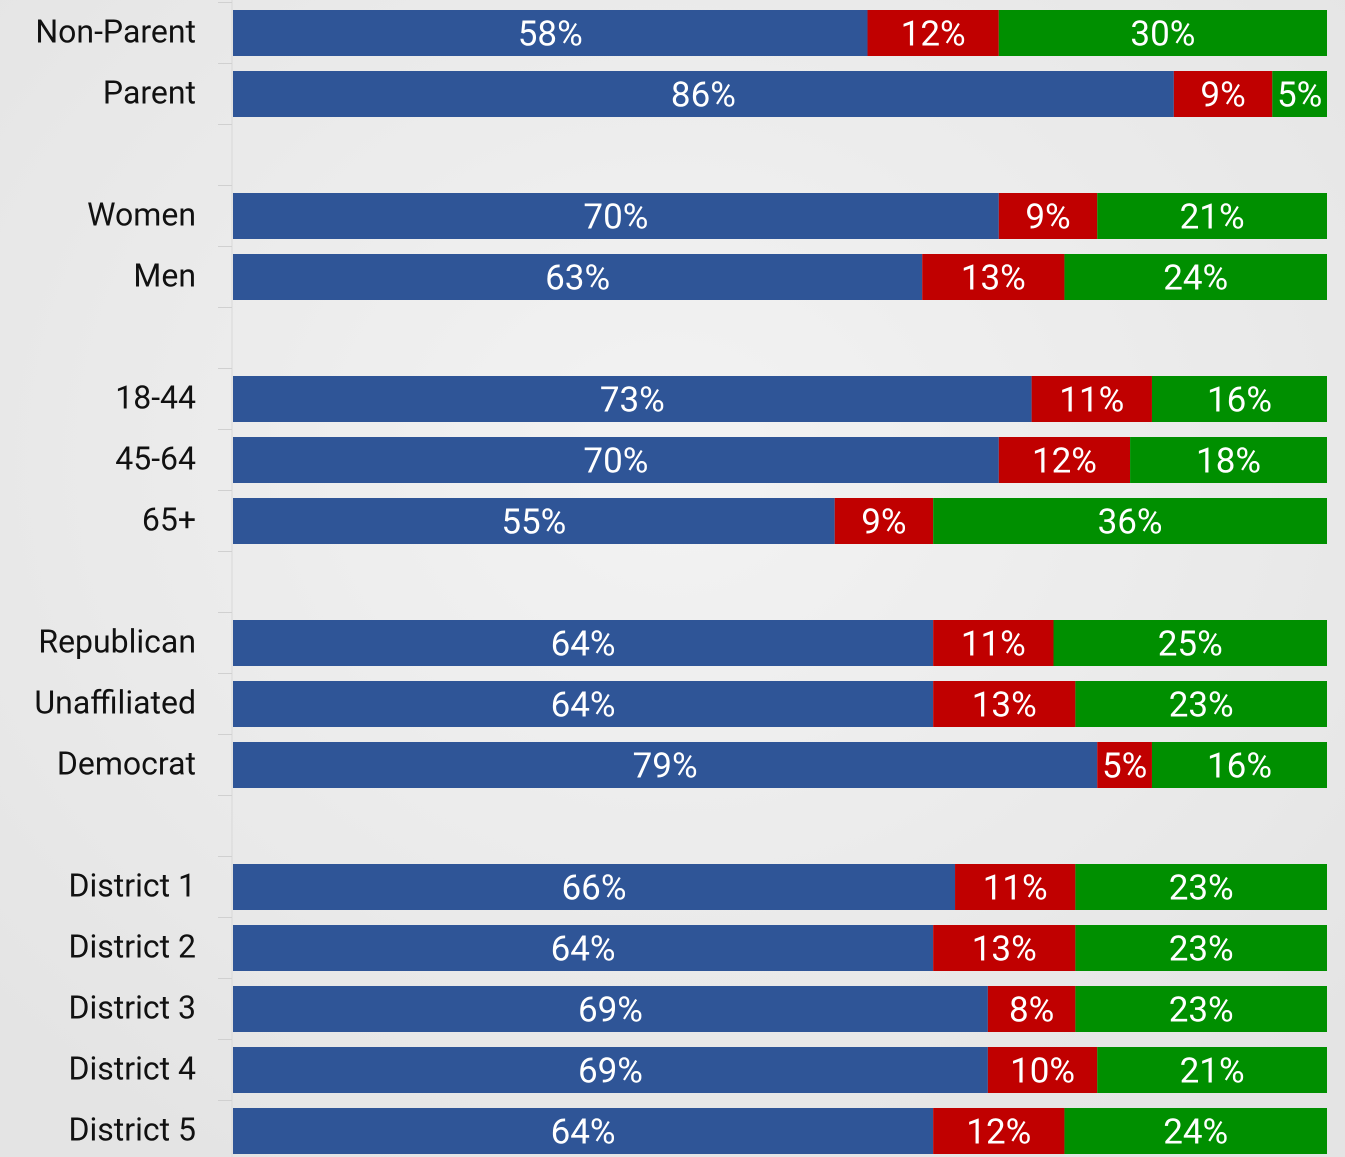 The image size is (1345, 1157). What do you see at coordinates (155, 458) in the screenshot?
I see `category-label: 45-64` at bounding box center [155, 458].